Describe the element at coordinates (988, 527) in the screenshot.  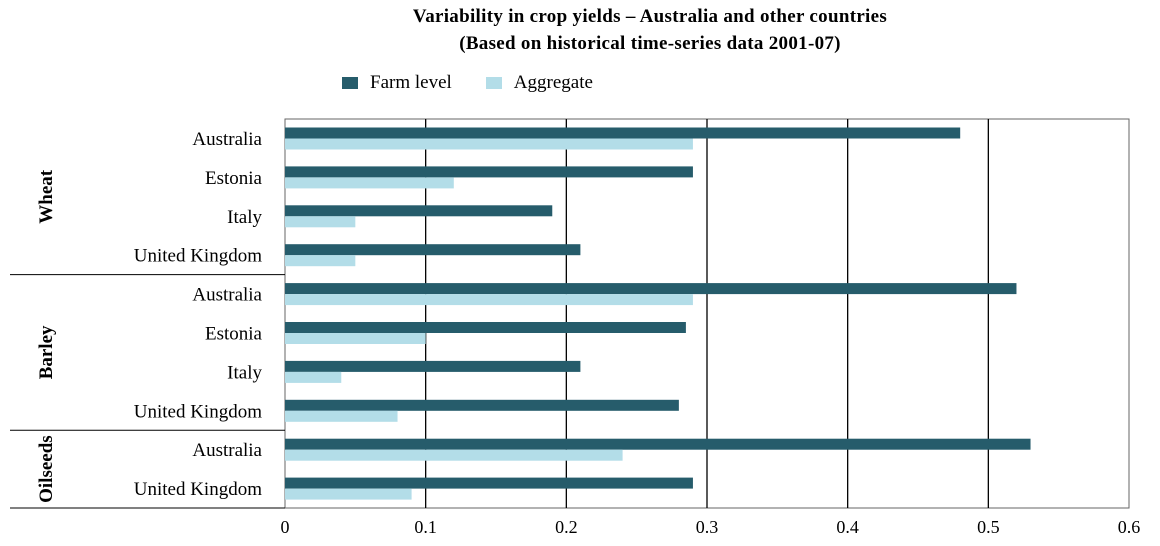
I see `x-tick-label: 0.5` at that location.